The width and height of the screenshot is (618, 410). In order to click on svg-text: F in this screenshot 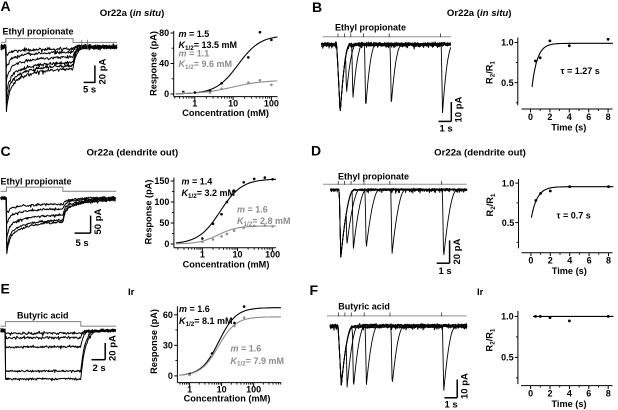, I will do `click(314, 290)`.